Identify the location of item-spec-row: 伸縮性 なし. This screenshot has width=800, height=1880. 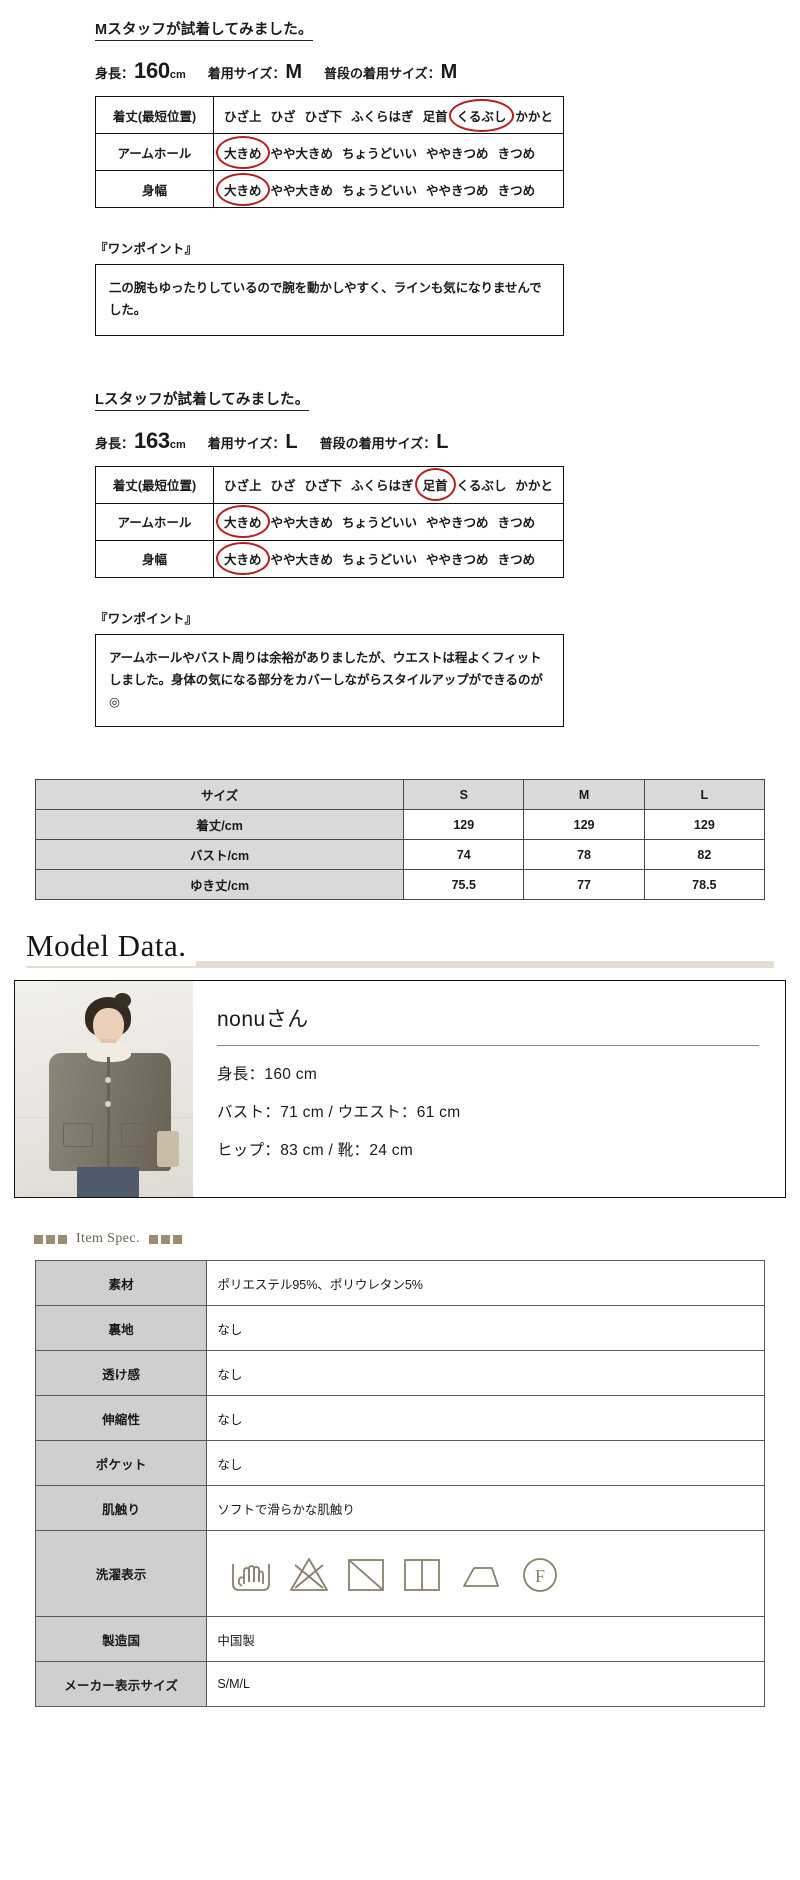
(399, 1418).